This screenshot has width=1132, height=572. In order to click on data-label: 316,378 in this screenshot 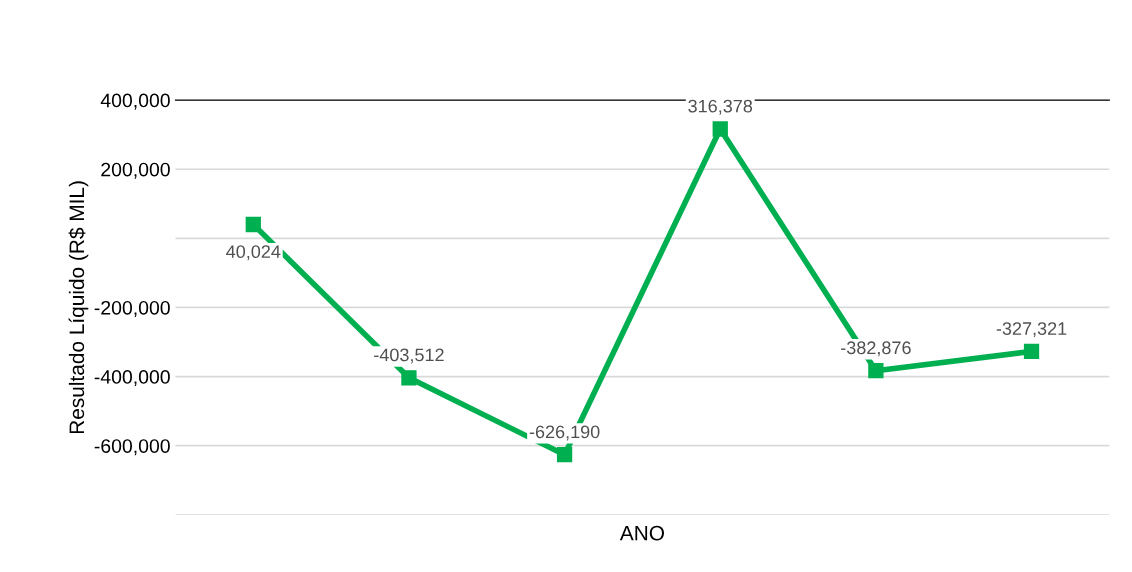, I will do `click(720, 107)`.